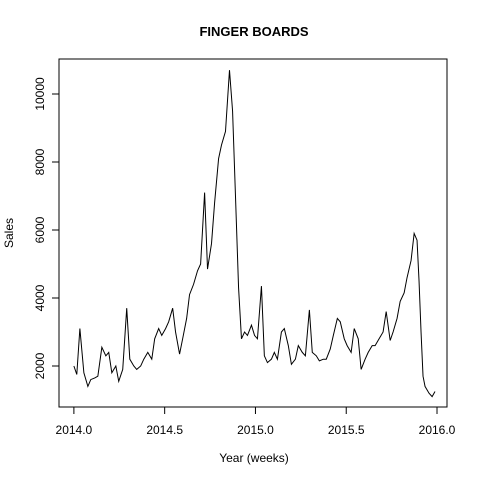 The image size is (480, 480). Describe the element at coordinates (40, 161) in the screenshot. I see `y-tick-label: 8000` at that location.